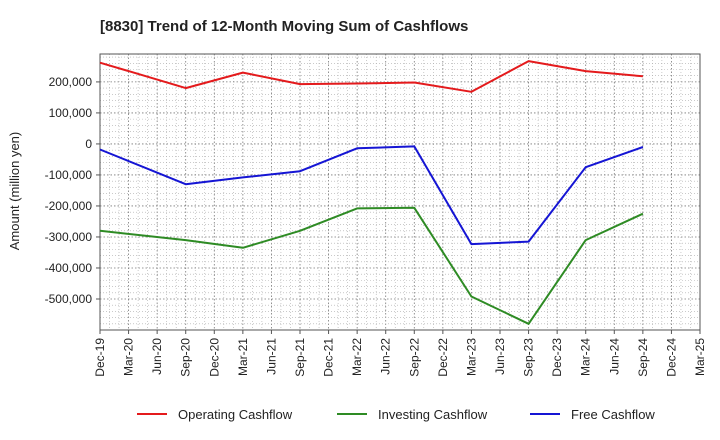 This screenshot has height=440, width=720. Describe the element at coordinates (300, 357) in the screenshot. I see `x-tick-label: Sep-21` at that location.